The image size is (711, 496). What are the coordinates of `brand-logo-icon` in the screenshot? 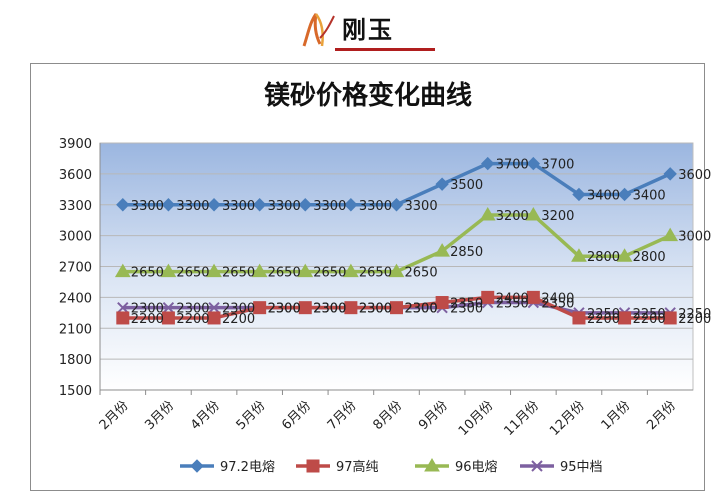 It's located at (318, 30).